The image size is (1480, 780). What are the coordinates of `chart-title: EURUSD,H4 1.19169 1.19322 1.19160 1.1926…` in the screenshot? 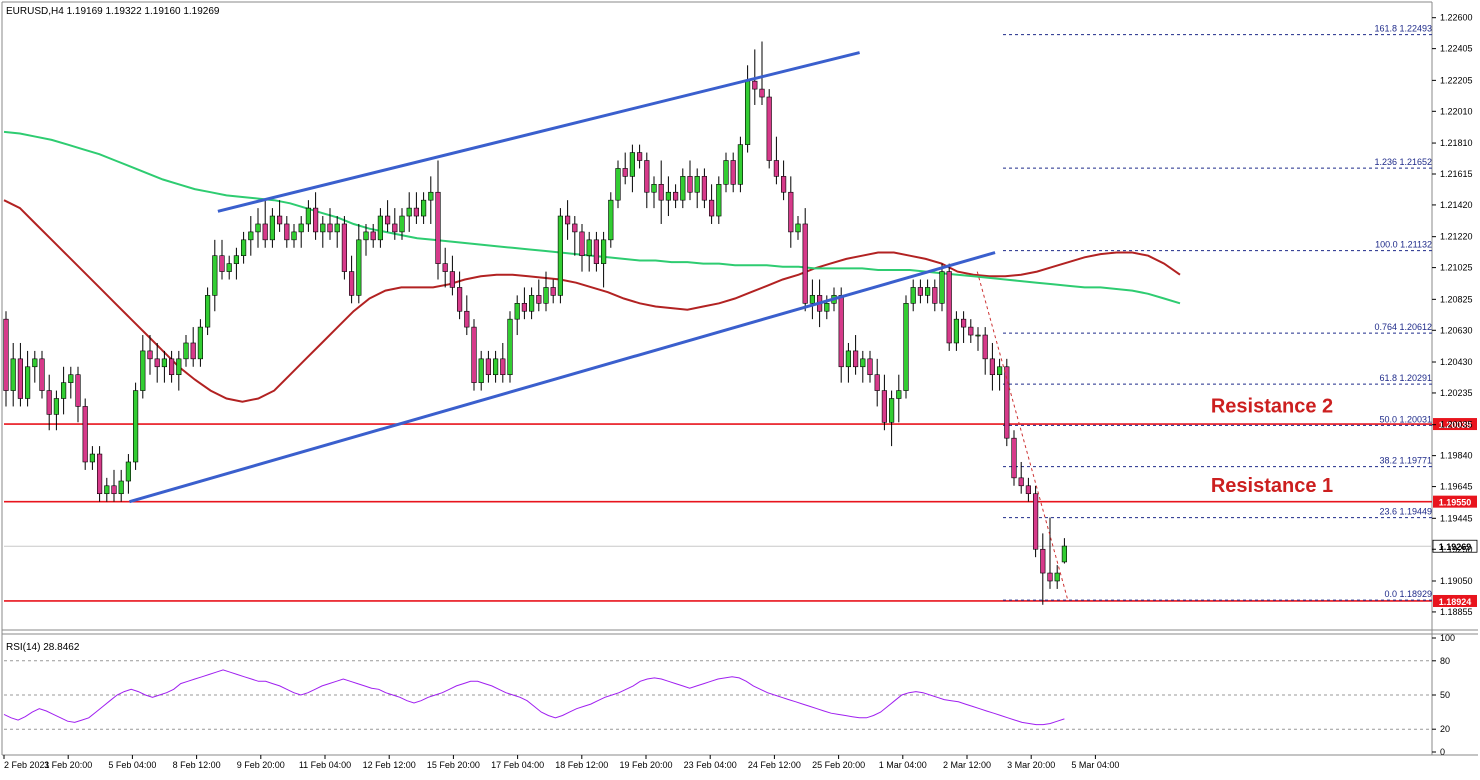 It's located at (113, 11).